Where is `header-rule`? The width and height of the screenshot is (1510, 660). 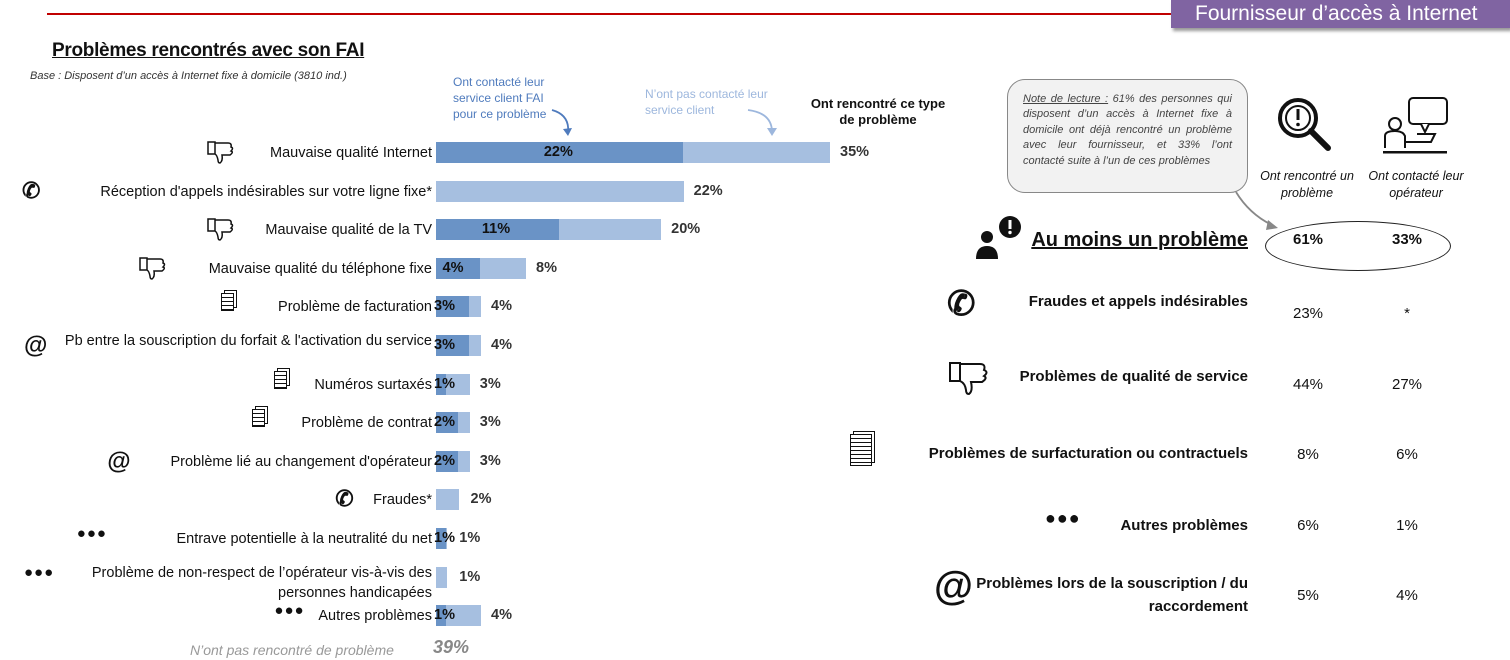
header-rule is located at coordinates (612, 14).